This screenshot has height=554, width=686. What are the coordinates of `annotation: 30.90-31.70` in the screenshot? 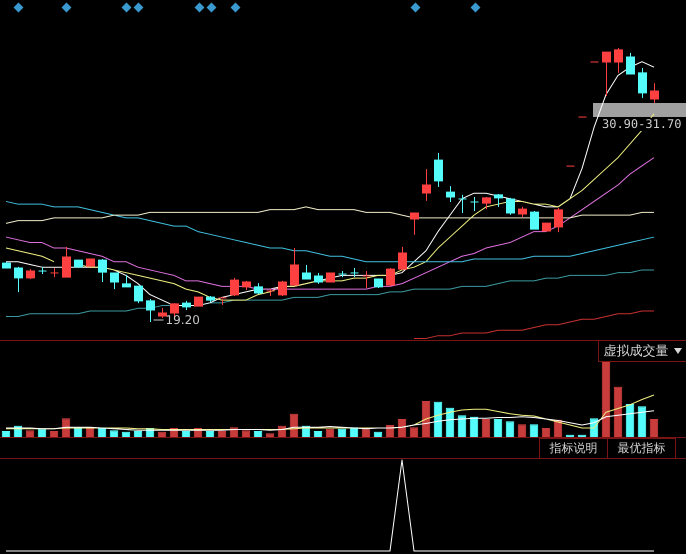 It's located at (642, 124).